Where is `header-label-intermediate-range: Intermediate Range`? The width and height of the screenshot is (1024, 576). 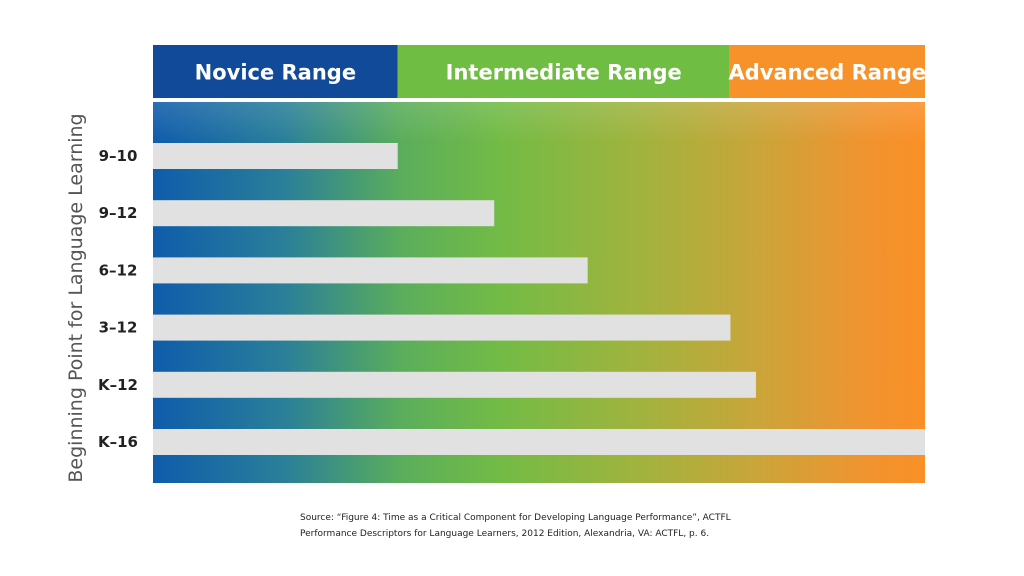
header-label-intermediate-range: Intermediate Range is located at coordinates (564, 73).